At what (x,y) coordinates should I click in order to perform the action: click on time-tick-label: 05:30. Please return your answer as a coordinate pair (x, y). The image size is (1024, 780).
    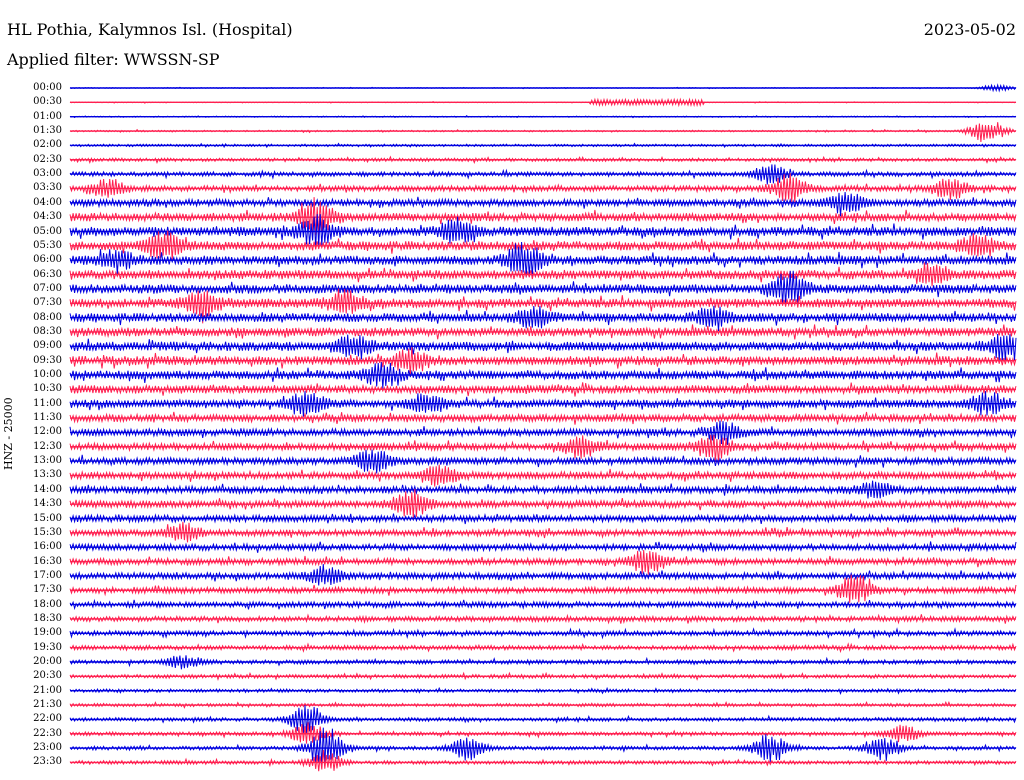
    Looking at the image, I should click on (47, 245).